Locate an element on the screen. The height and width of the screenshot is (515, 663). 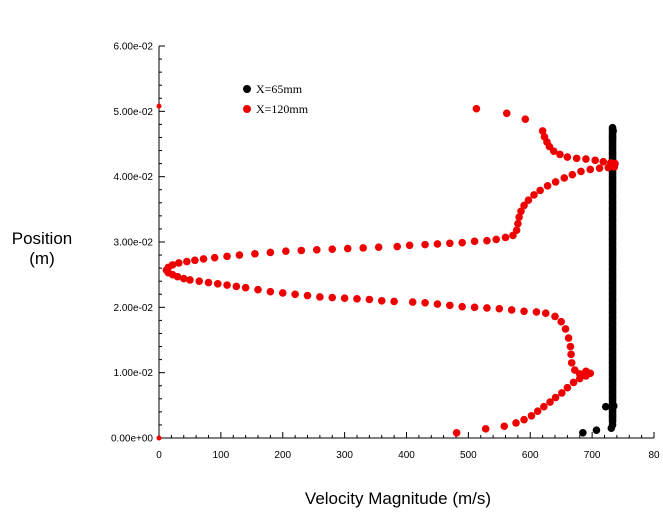
legend-marker-x120 is located at coordinates (247, 109).